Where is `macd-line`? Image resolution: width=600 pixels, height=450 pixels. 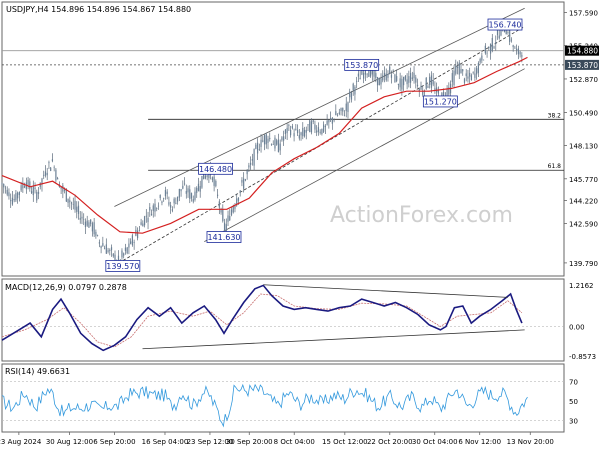
macd-line is located at coordinates (262, 318).